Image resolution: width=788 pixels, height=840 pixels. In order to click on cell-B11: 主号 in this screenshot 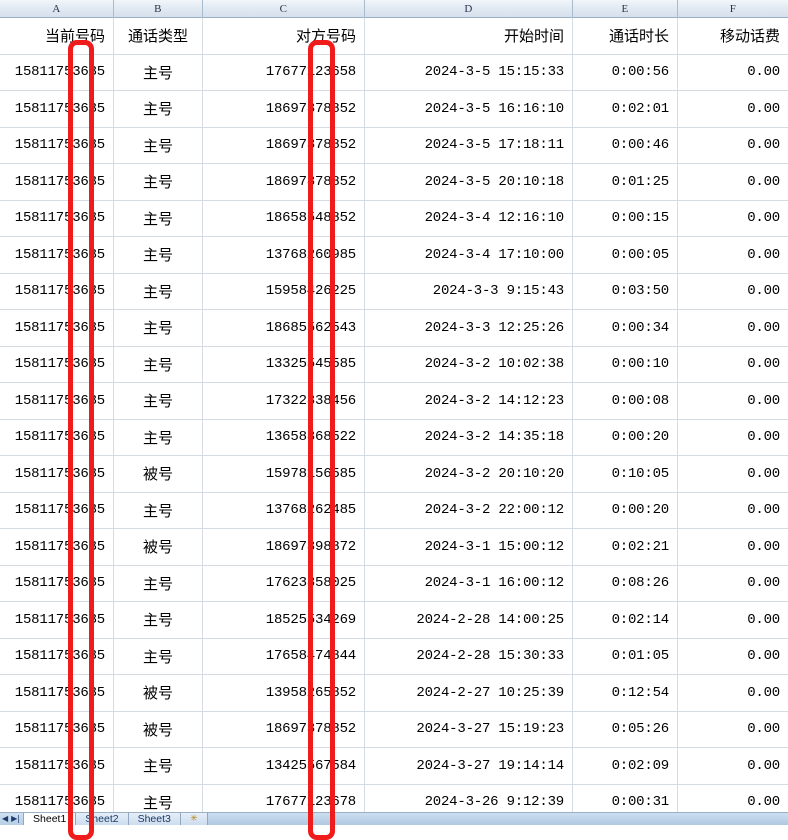, I will do `click(158, 401)`.